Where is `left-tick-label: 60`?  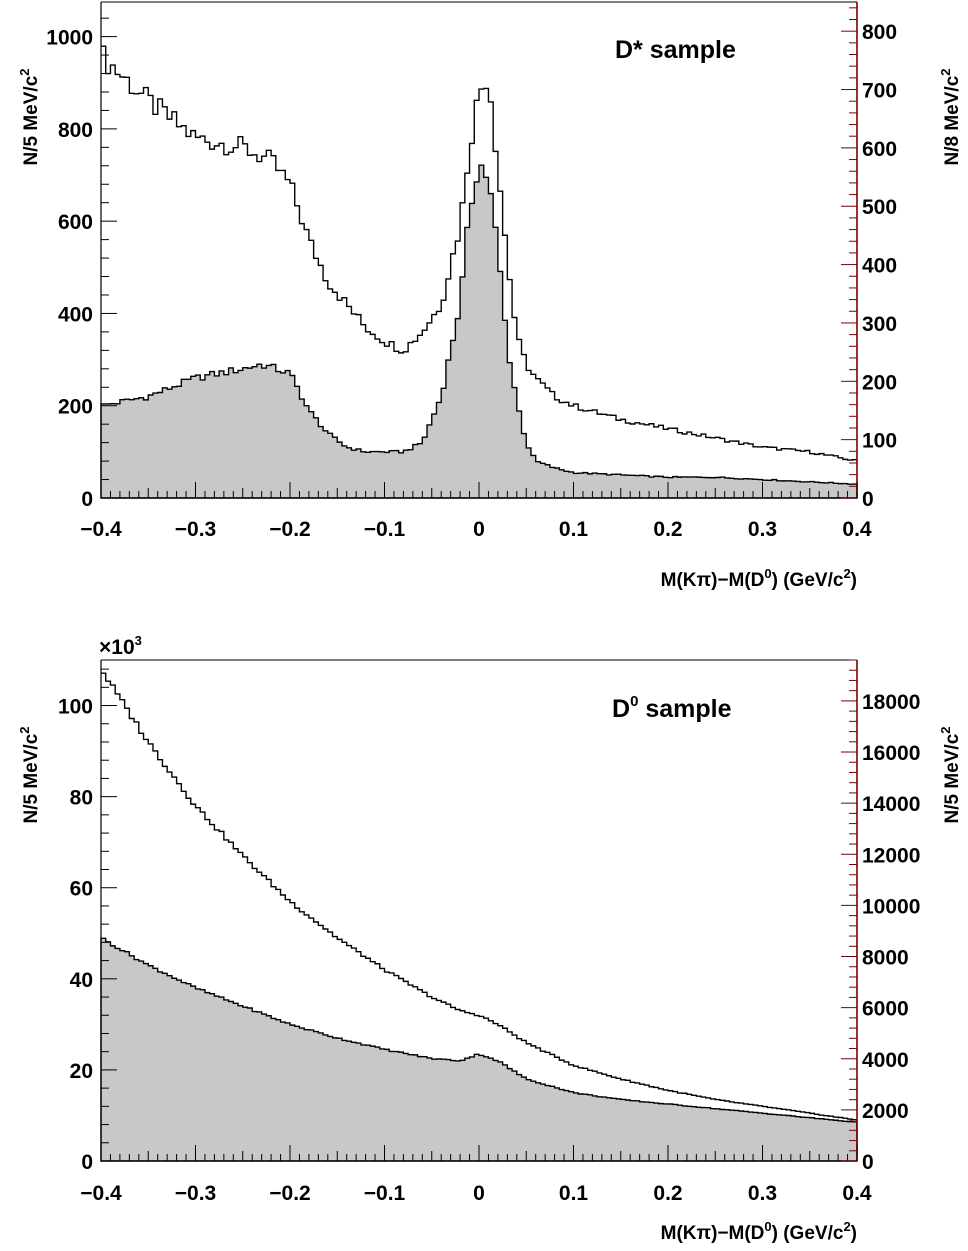
left-tick-label: 60 is located at coordinates (81, 889).